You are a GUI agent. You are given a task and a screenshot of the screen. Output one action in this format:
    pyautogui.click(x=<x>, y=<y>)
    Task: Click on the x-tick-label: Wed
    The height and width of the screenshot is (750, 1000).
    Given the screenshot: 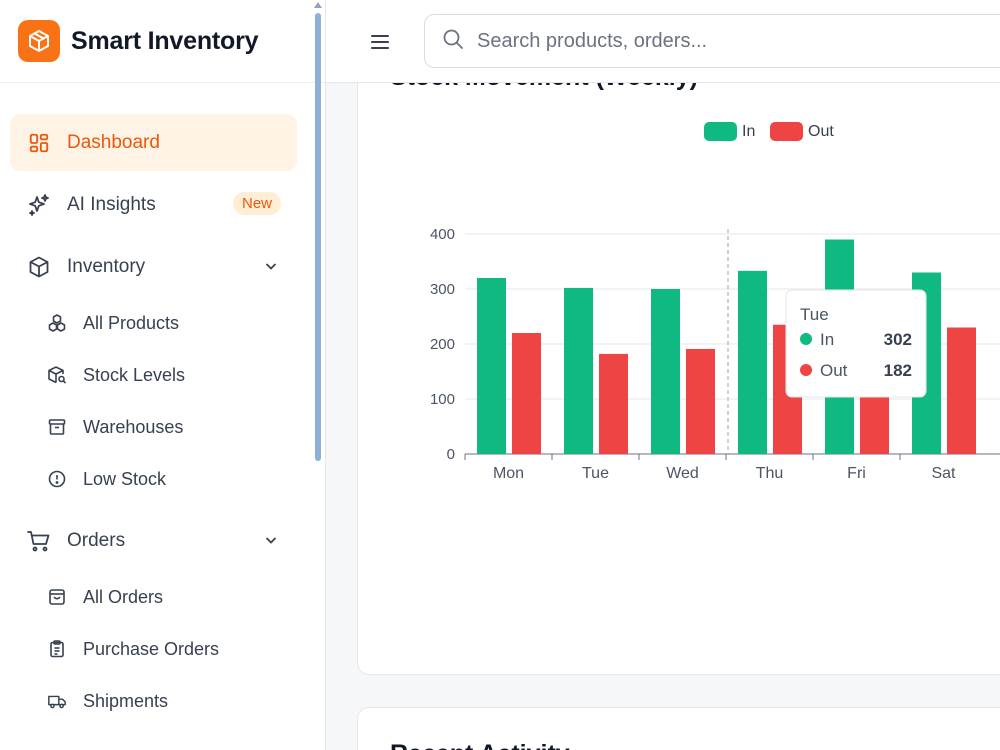 What is the action you would take?
    pyautogui.click(x=682, y=473)
    